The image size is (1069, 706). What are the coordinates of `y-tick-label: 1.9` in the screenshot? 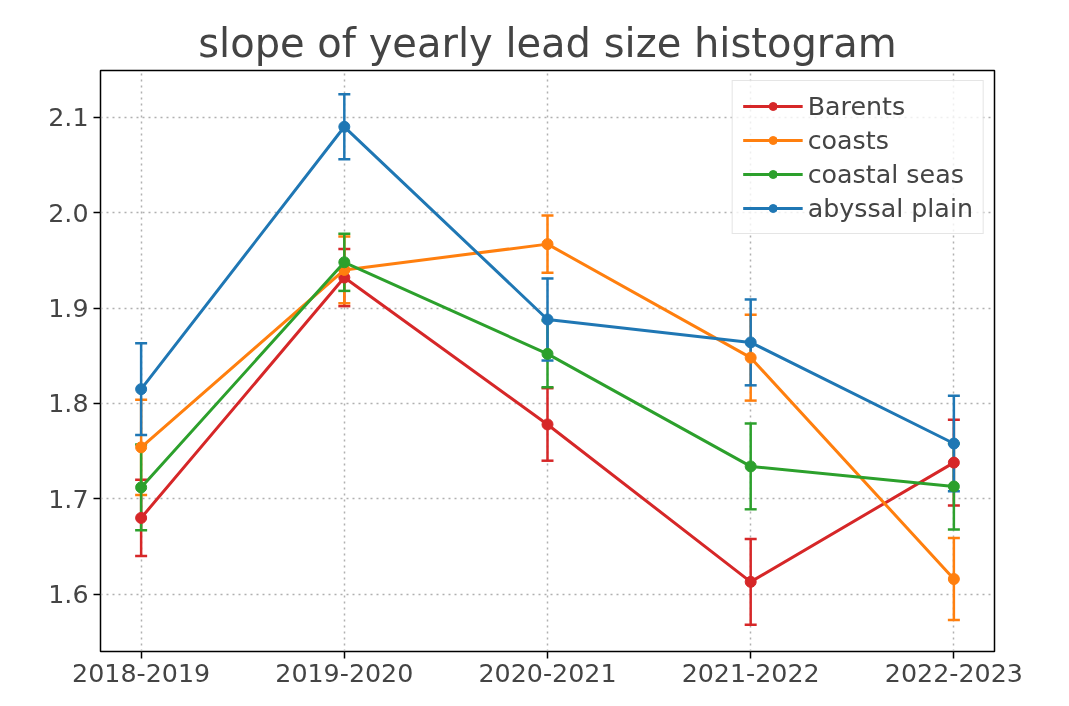 It's located at (68, 308).